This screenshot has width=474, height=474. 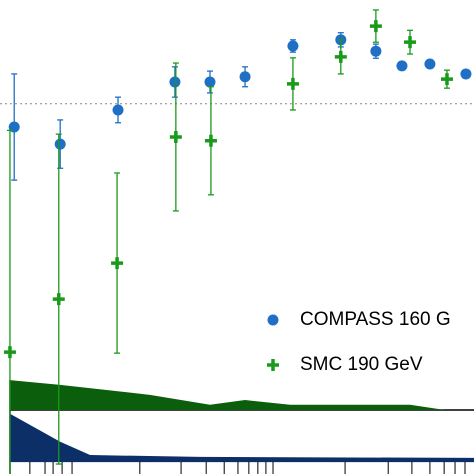 I want to click on legend-label: SMC 190 GeV, so click(x=361, y=364).